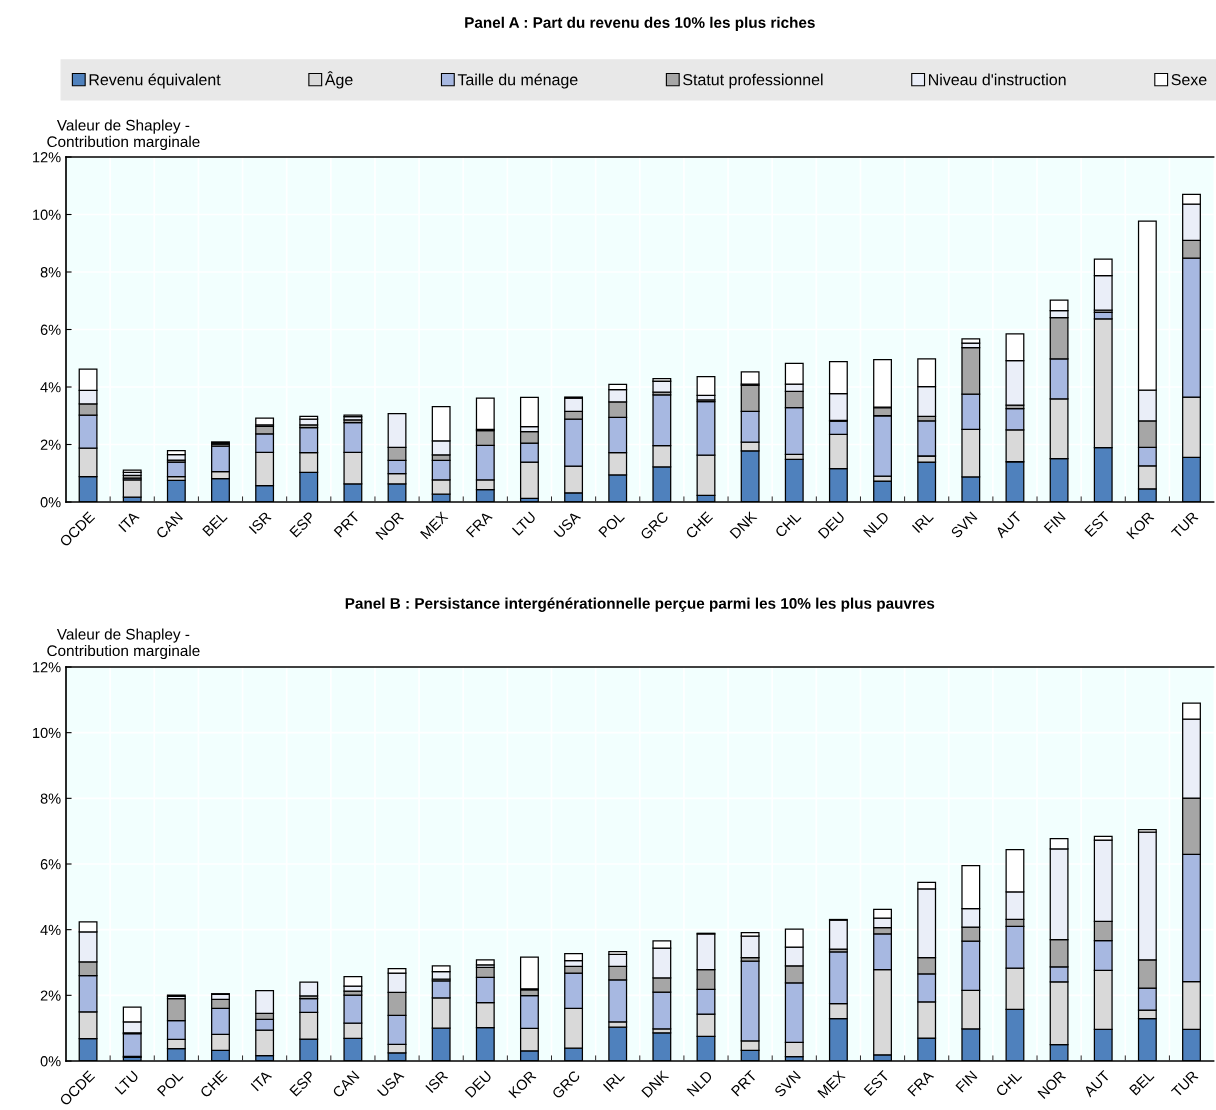 The image size is (1216, 1110). Describe the element at coordinates (338, 80) in the screenshot. I see `legend-label: Âge` at that location.